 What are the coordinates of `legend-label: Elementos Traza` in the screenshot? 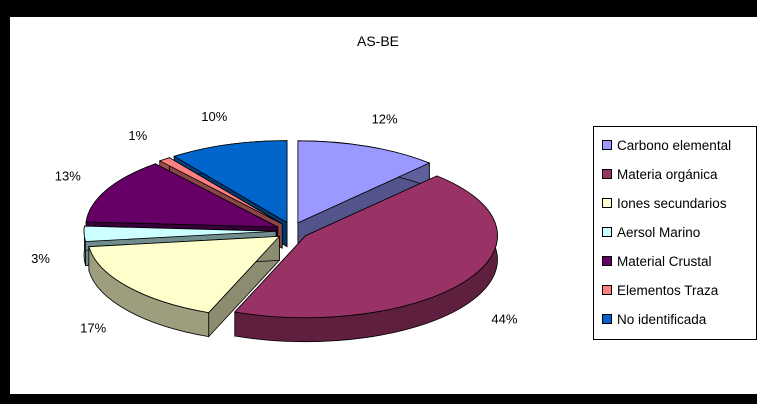 It's located at (668, 290).